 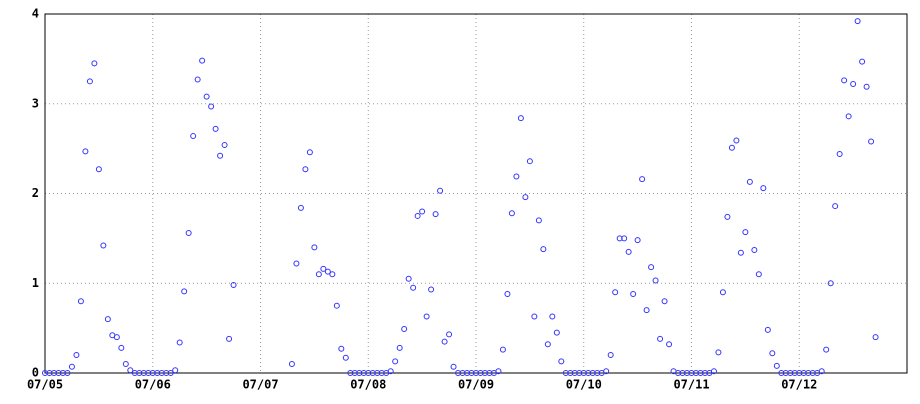 What do you see at coordinates (35, 193) in the screenshot?
I see `y-tick-label: 2` at bounding box center [35, 193].